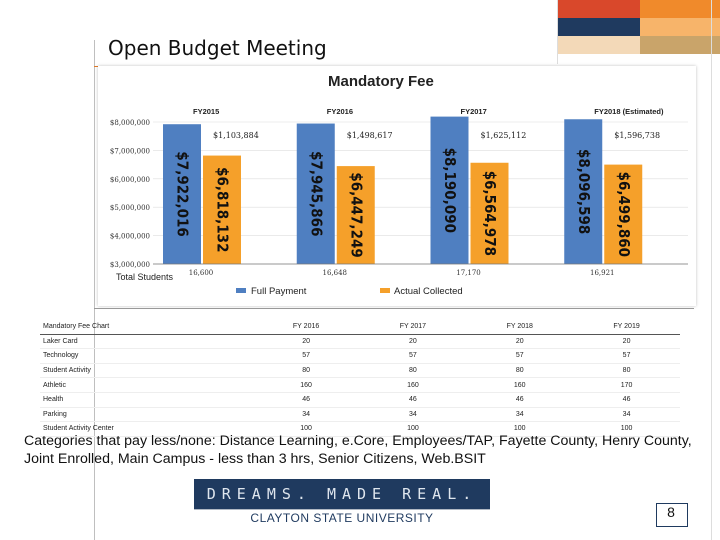  I want to click on bar-label-full-payment: $7,945,866, so click(316, 193).